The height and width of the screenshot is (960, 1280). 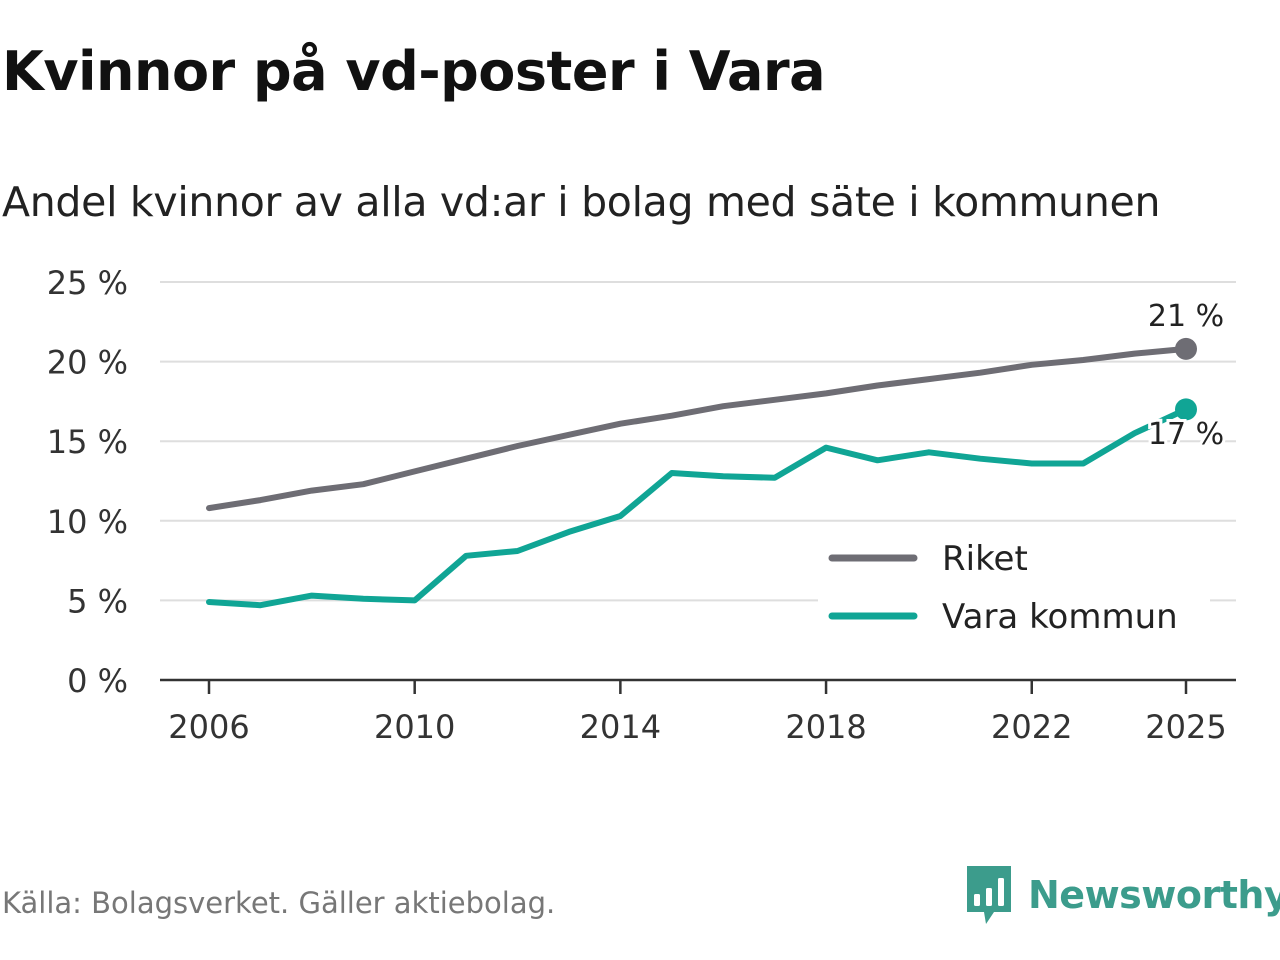 What do you see at coordinates (985, 559) in the screenshot?
I see `legend-label: Riket` at bounding box center [985, 559].